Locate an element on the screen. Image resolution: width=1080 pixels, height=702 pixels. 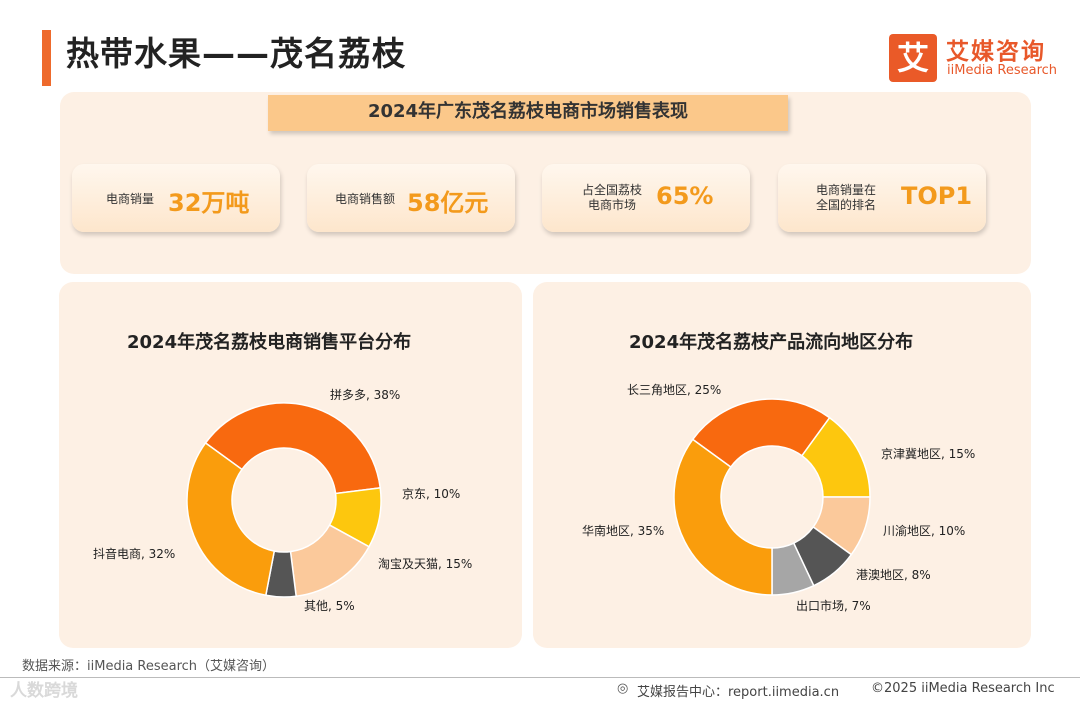
slice-label: 港澳地区, 8% is located at coordinates (893, 575).